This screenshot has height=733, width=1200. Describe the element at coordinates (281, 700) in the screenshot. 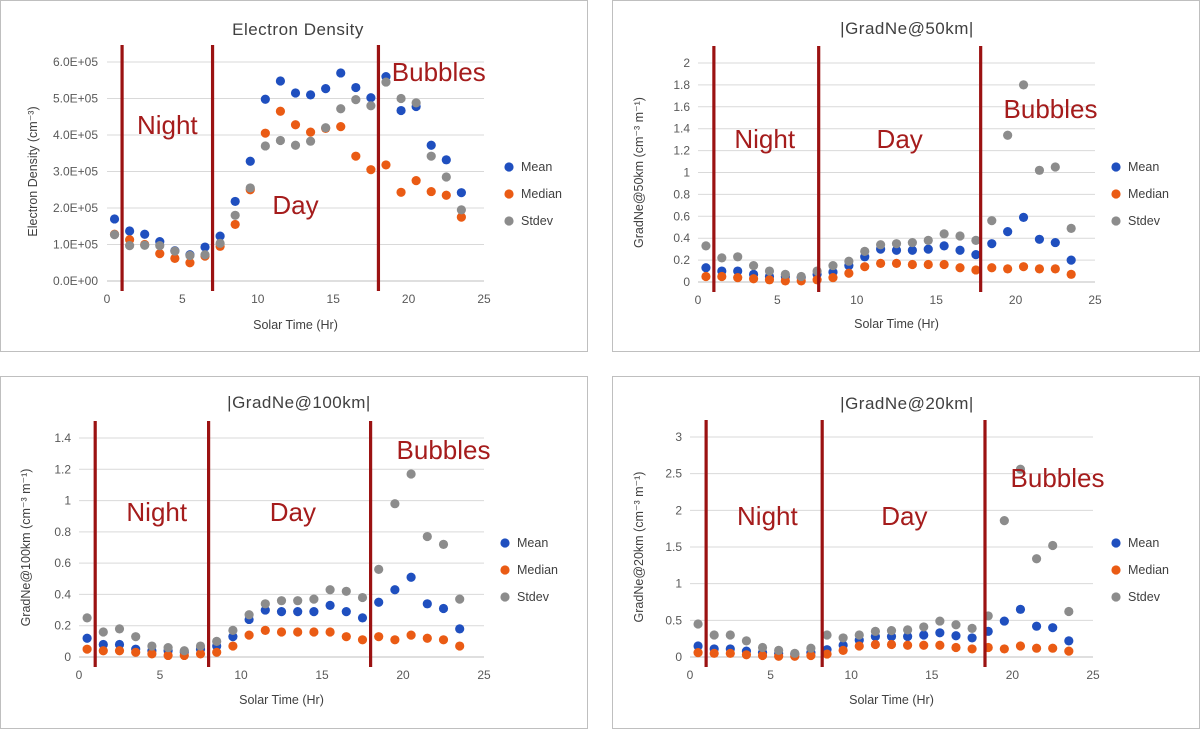

I see `x-axis-label: Solar Time (Hr)` at that location.